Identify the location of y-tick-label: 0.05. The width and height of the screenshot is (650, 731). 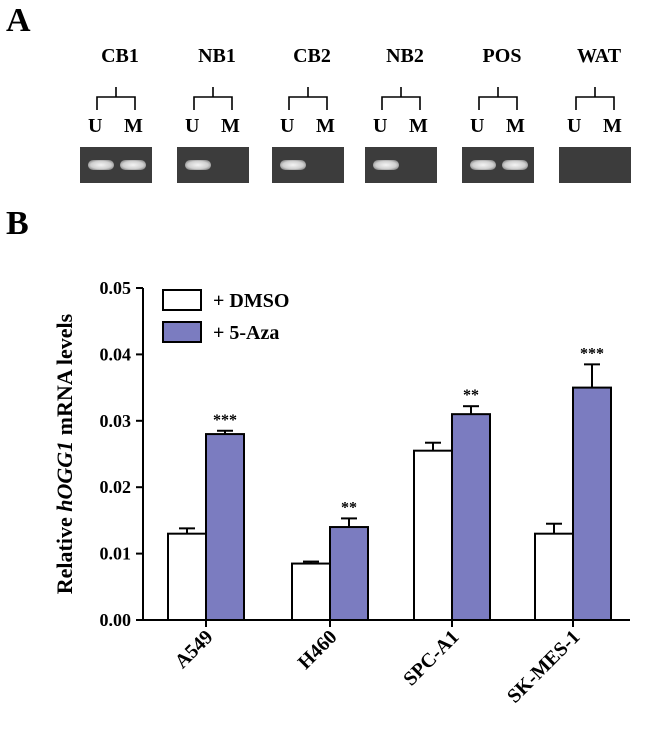
(116, 288).